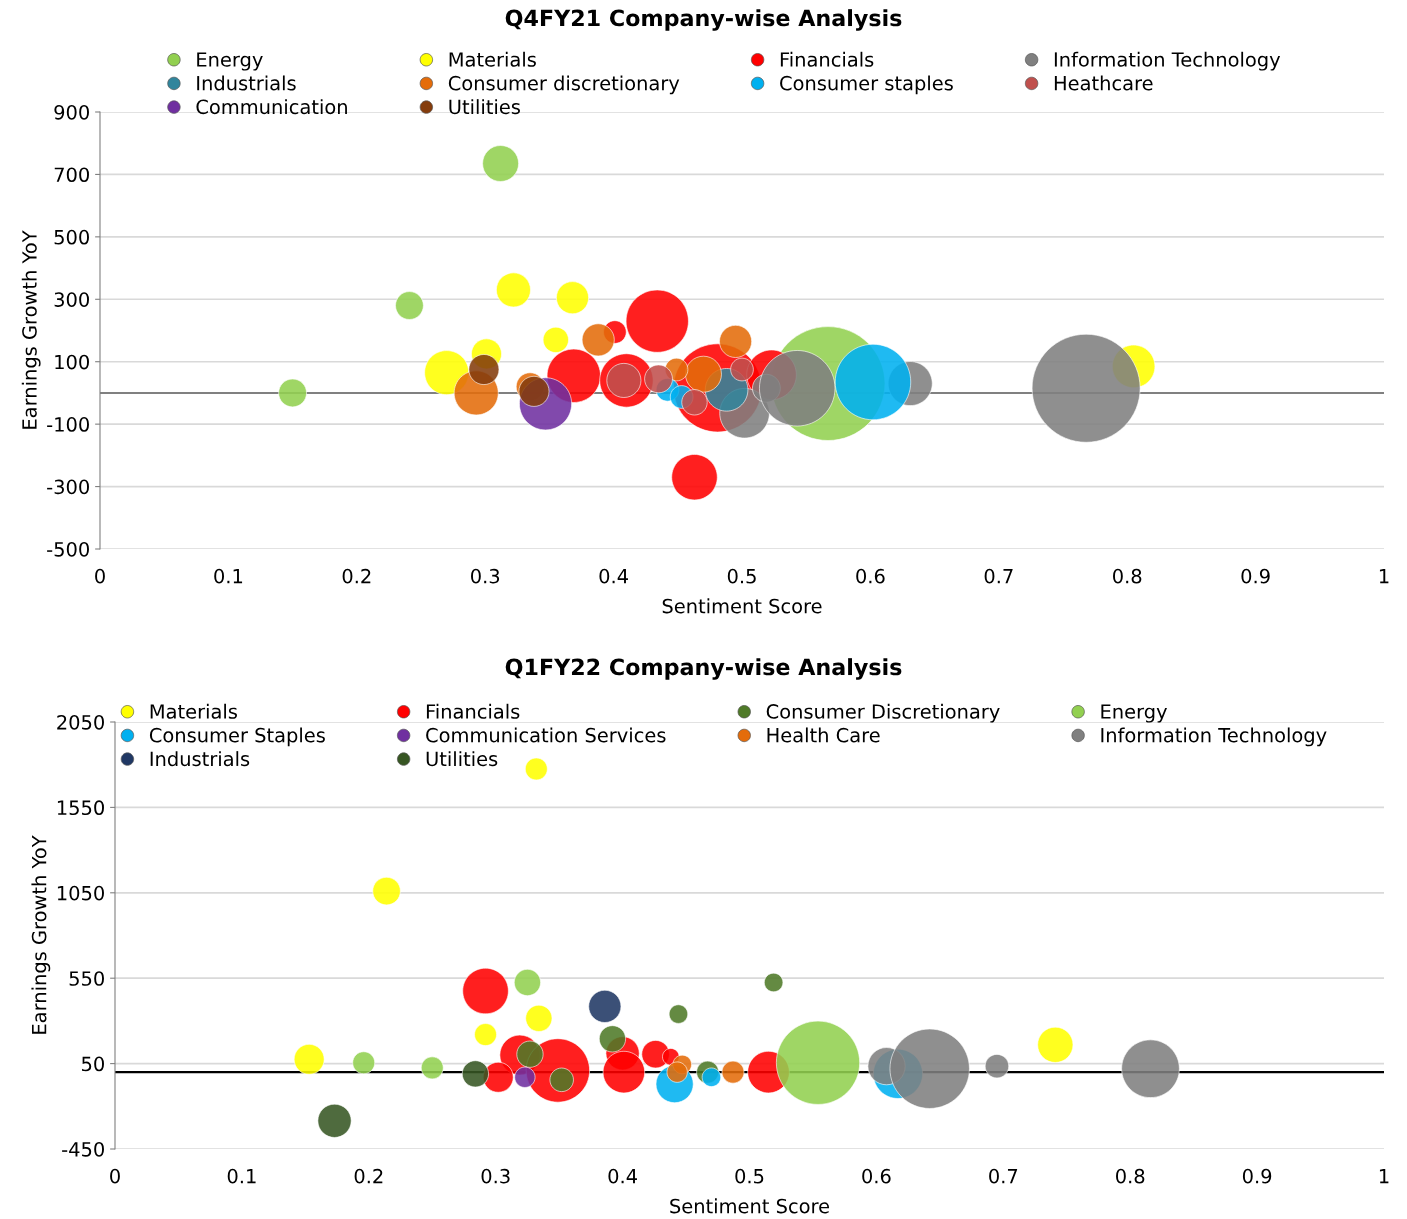 The image size is (1407, 1219). Describe the element at coordinates (546, 735) in the screenshot. I see `legend-label: Communication Services` at that location.